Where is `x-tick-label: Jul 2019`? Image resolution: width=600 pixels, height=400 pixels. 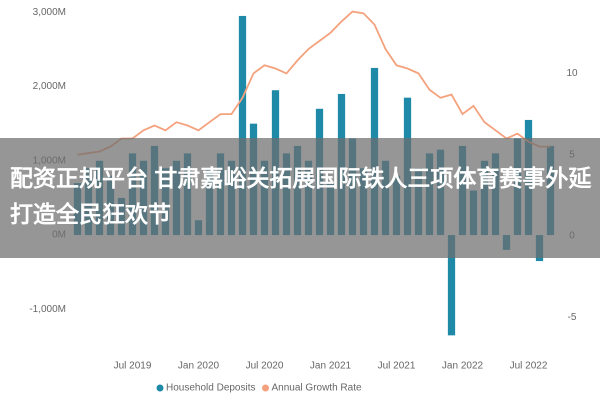
x-tick-label: Jul 2019 is located at coordinates (133, 366).